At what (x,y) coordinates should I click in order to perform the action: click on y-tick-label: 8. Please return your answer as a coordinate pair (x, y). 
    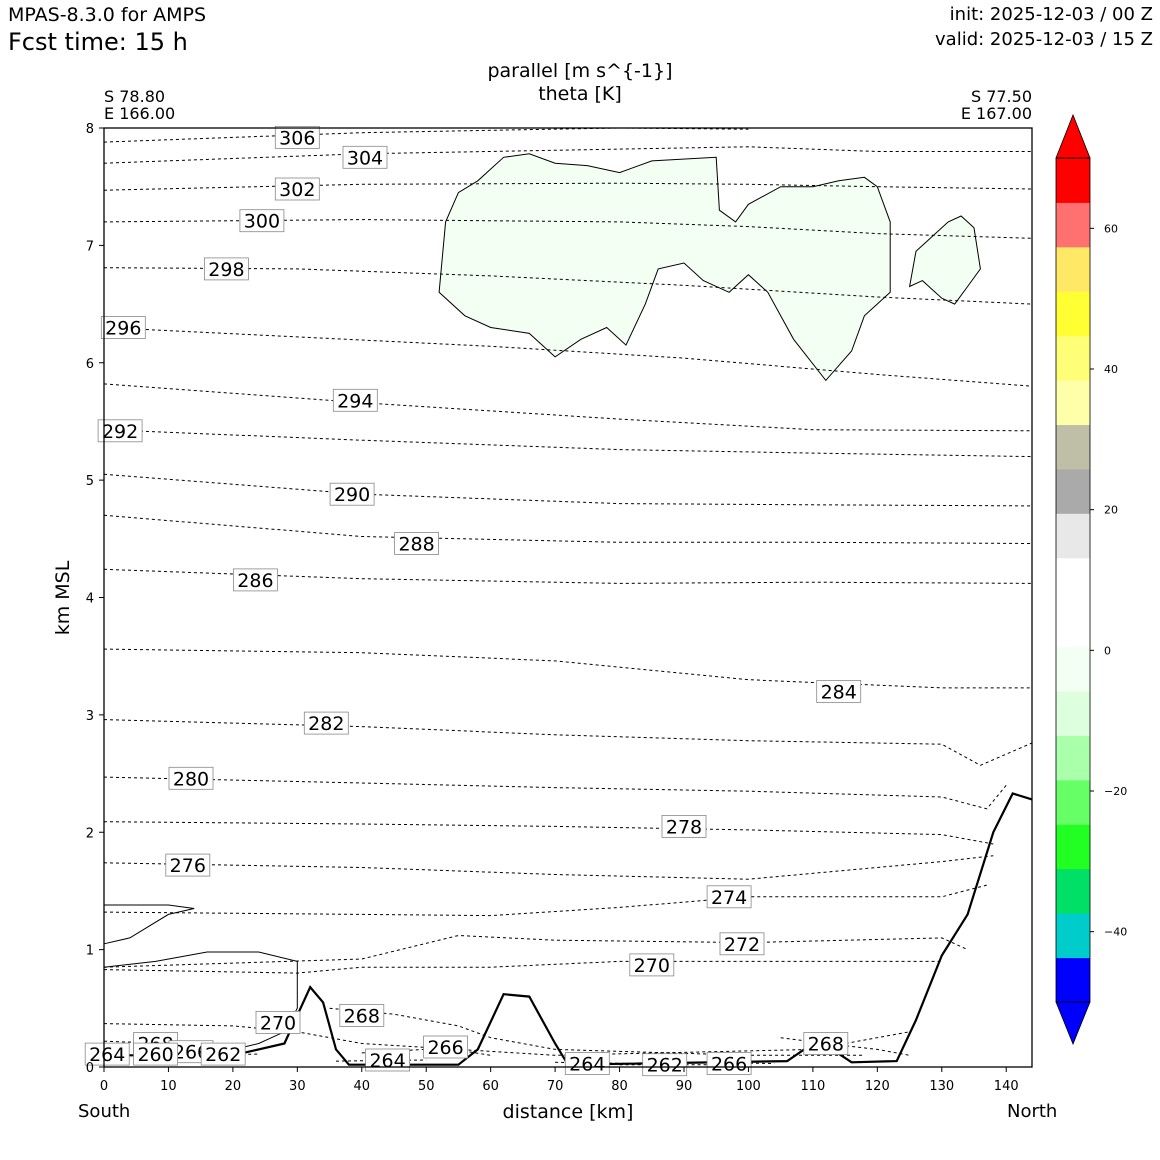
    Looking at the image, I should click on (90, 129).